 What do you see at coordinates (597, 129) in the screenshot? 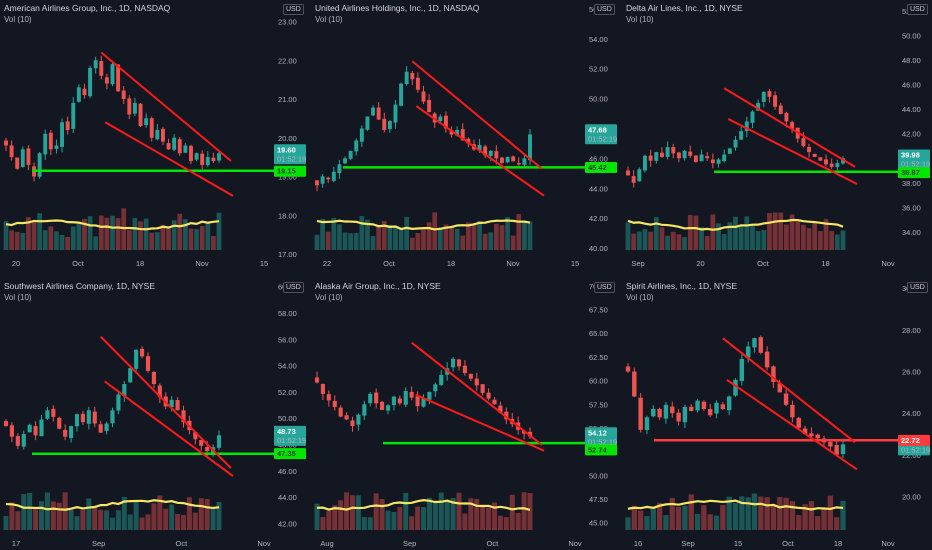
I see `price-tag-value: 47.68` at bounding box center [597, 129].